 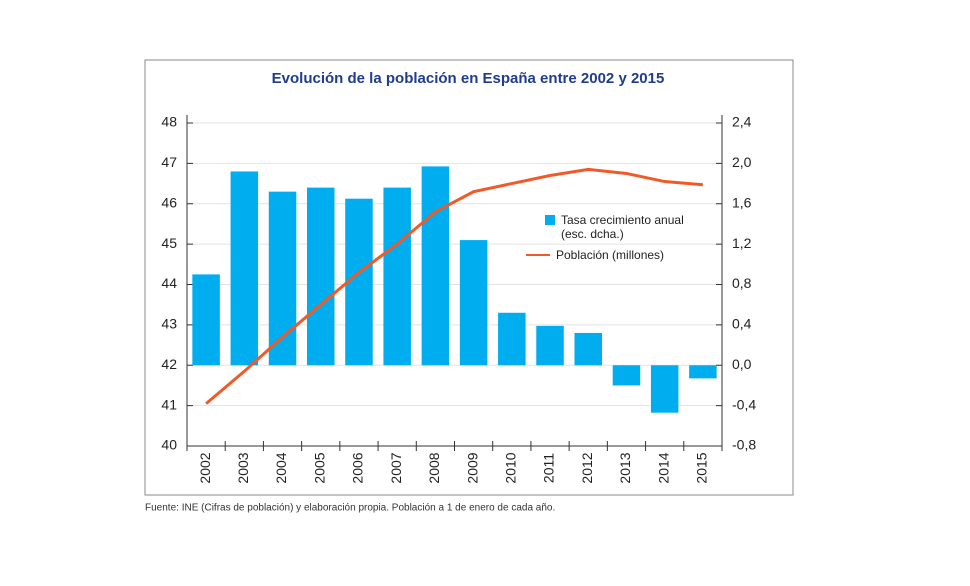 I want to click on y-tick-label: 44, so click(x=169, y=283).